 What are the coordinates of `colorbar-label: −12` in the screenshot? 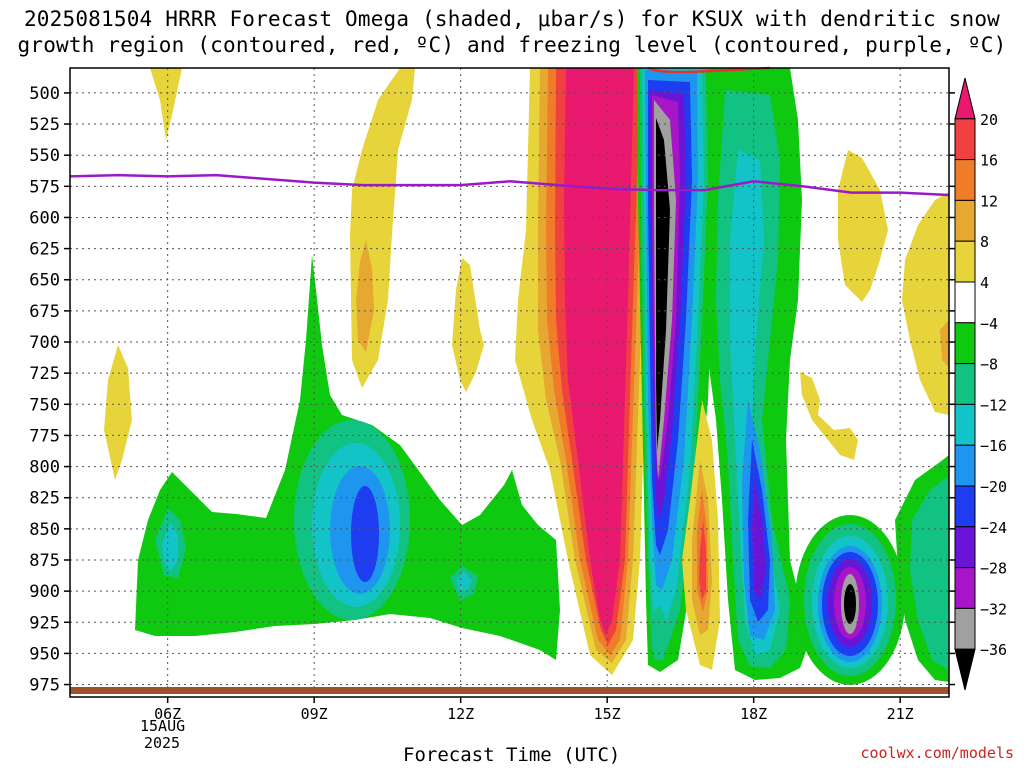 It's located at (993, 405).